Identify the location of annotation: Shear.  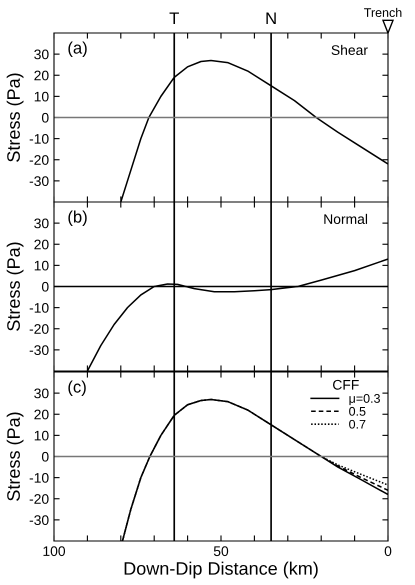
(350, 50).